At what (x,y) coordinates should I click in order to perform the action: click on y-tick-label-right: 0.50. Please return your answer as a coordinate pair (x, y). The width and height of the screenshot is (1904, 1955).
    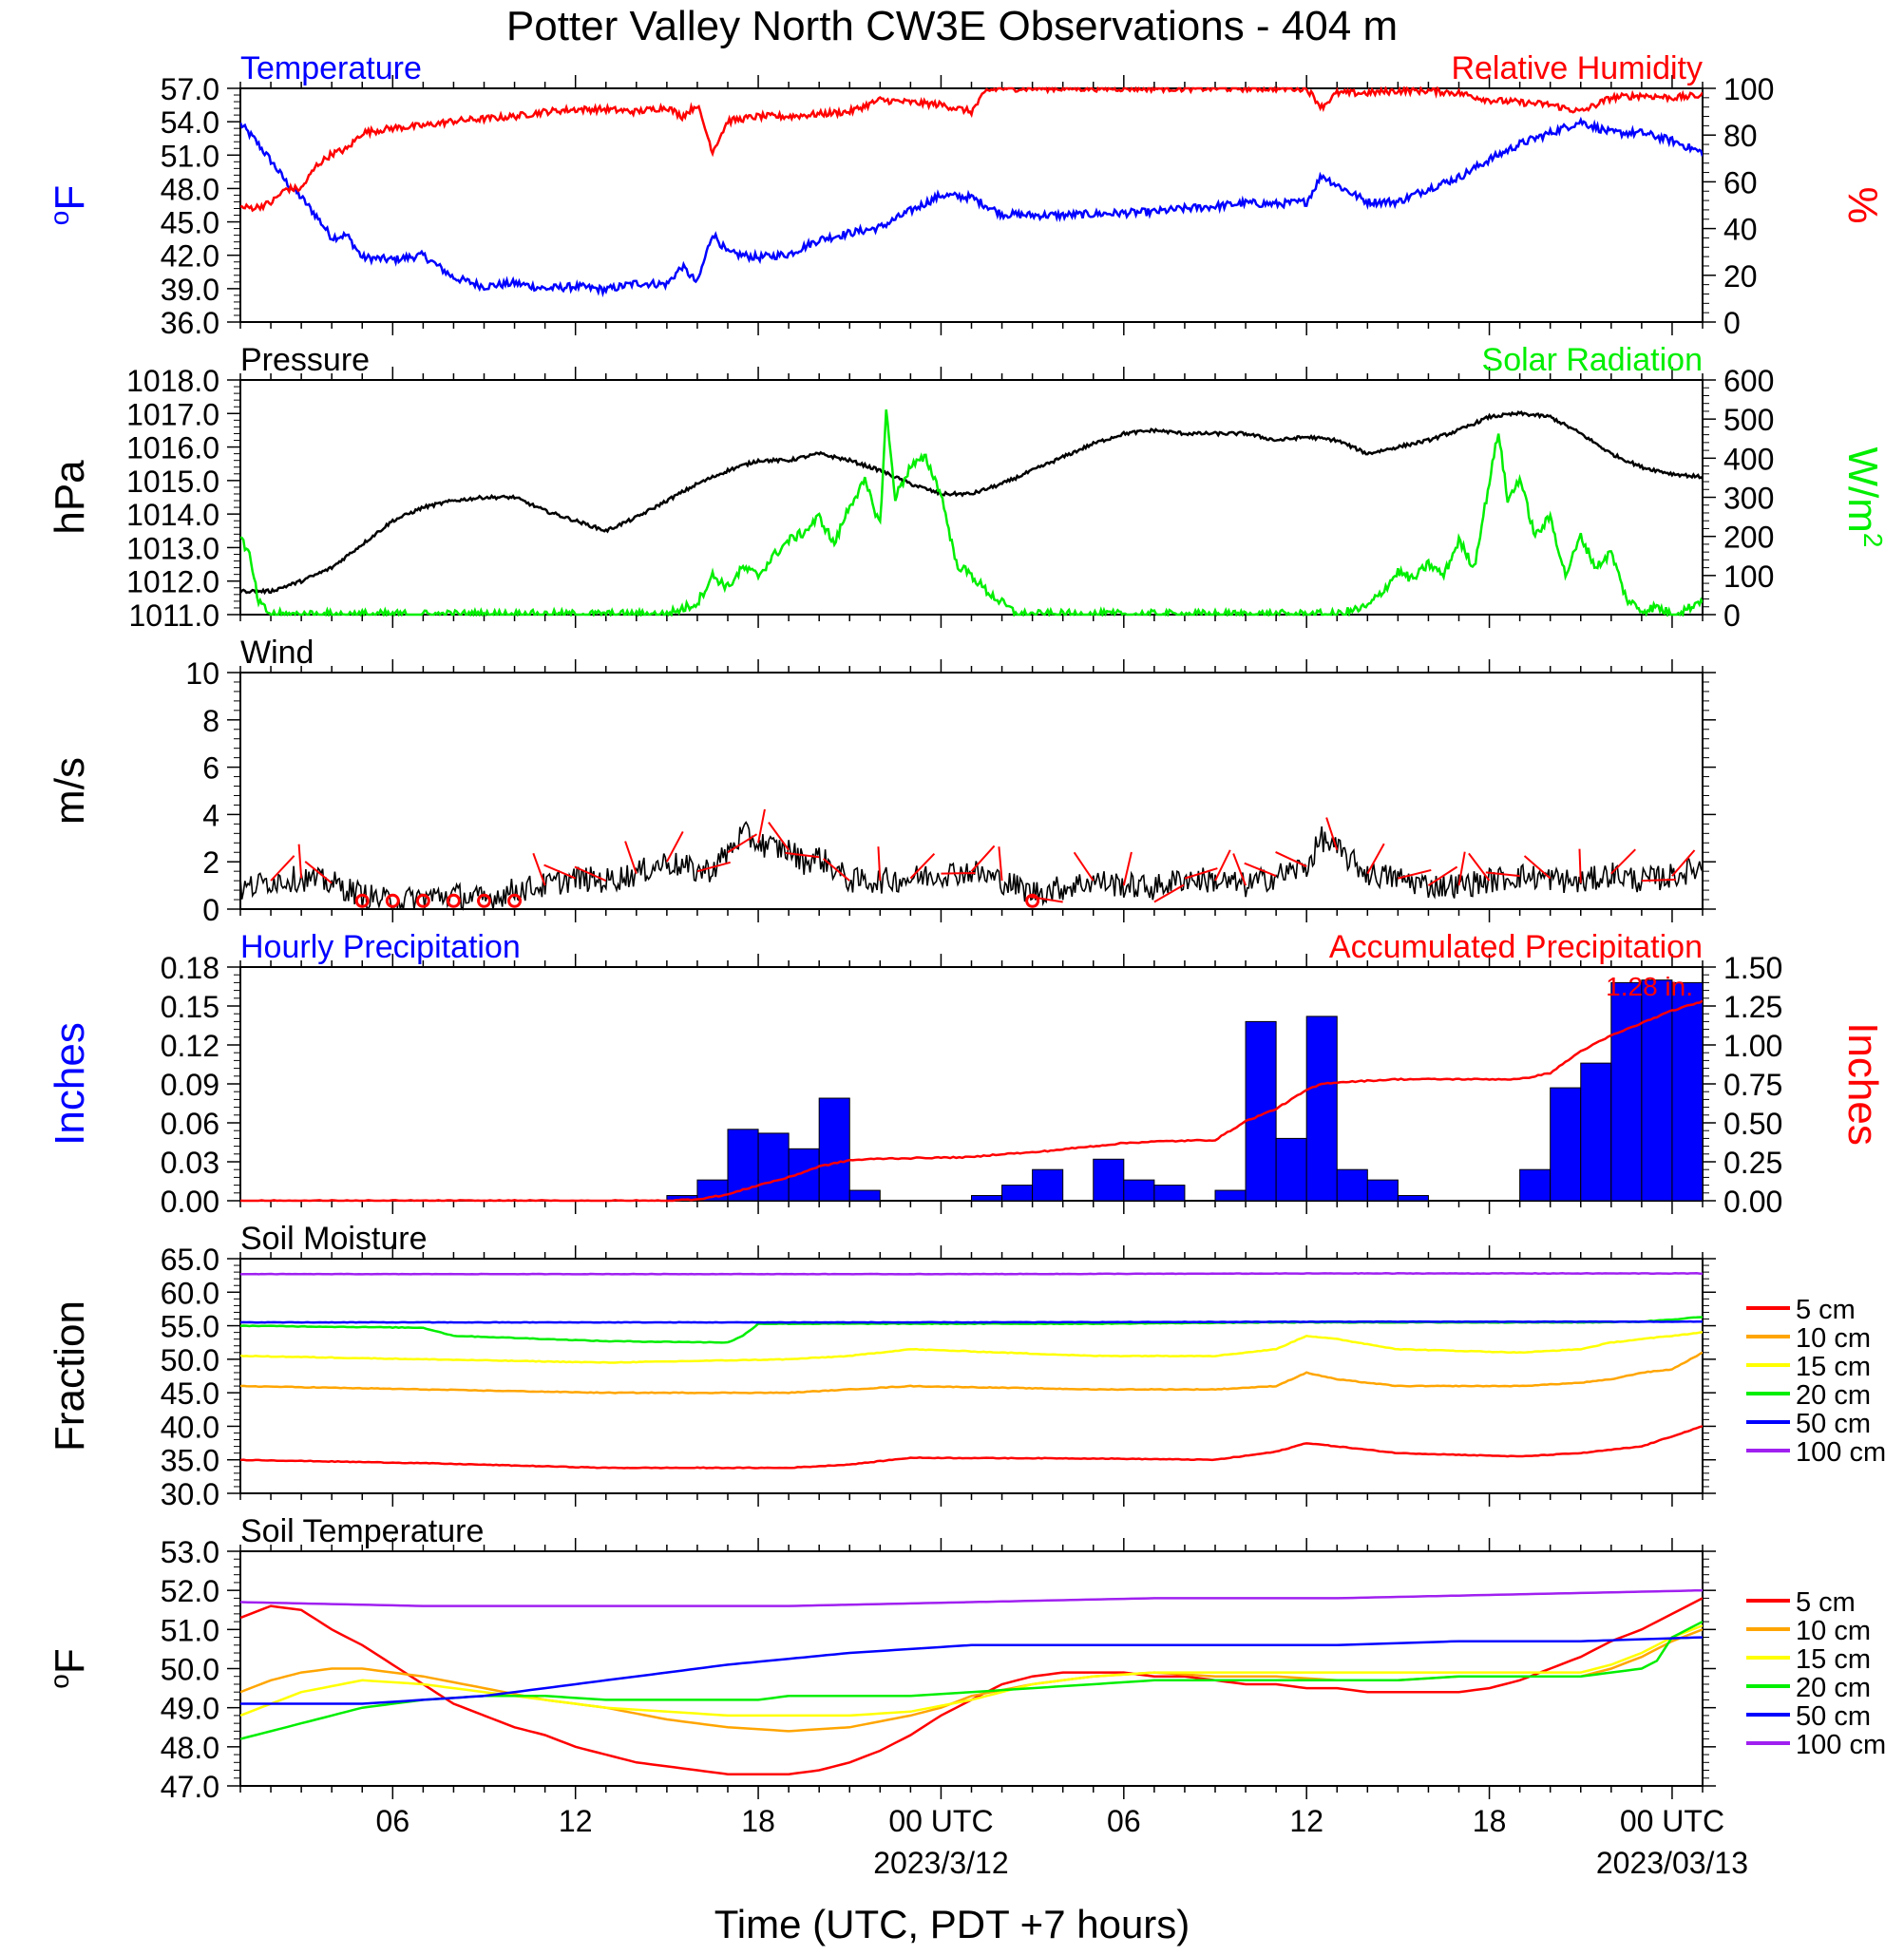
    Looking at the image, I should click on (1752, 1124).